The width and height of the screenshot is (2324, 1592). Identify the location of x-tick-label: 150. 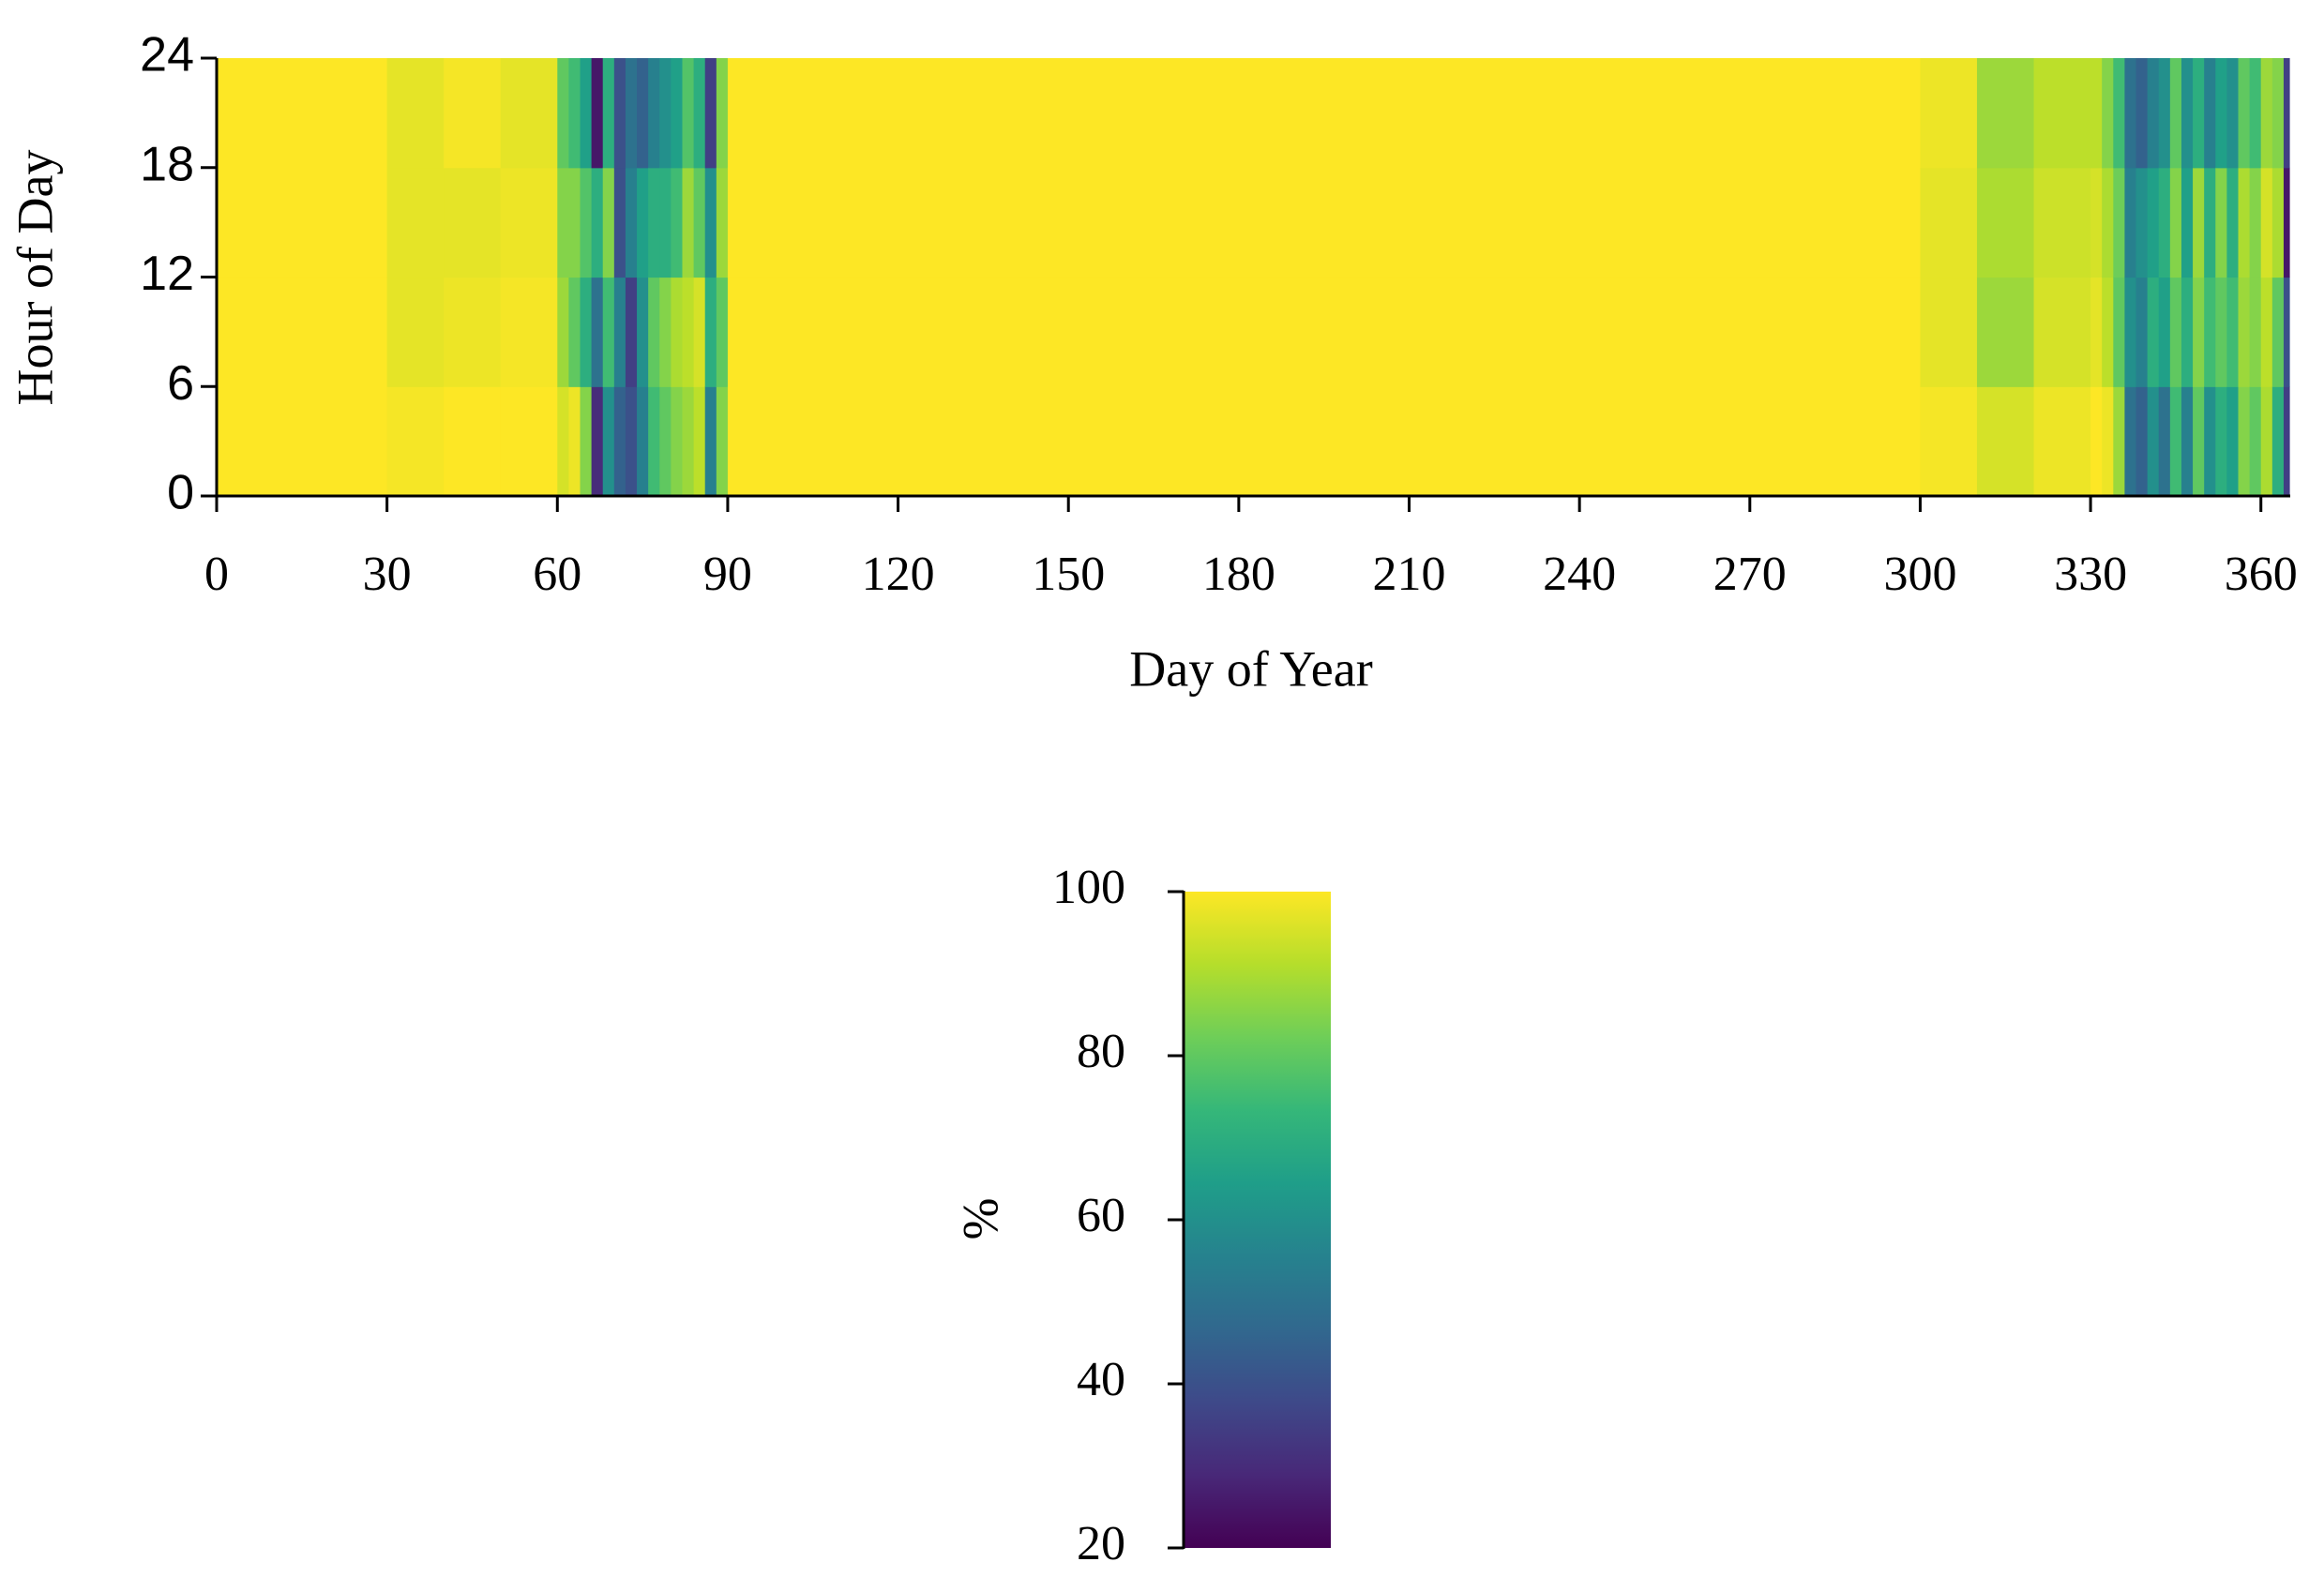
(1068, 574).